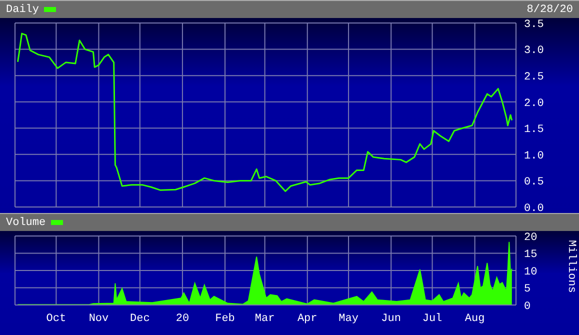  Describe the element at coordinates (225, 318) in the screenshot. I see `x-tick-label: Feb` at that location.